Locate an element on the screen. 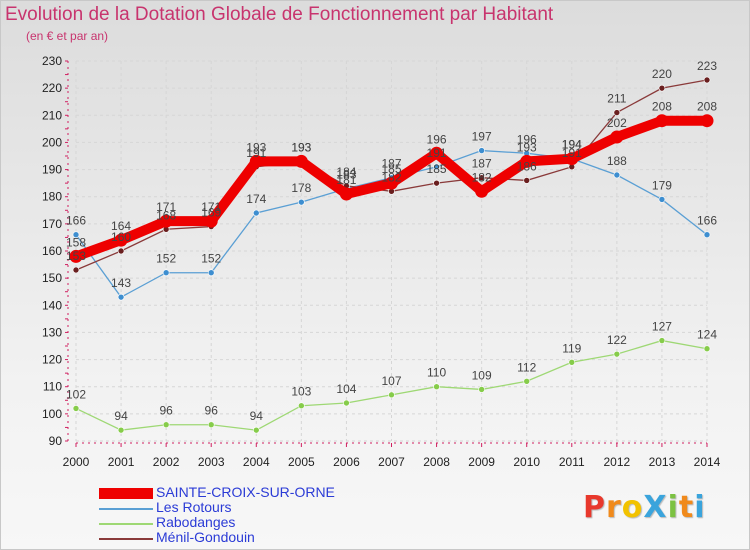 The height and width of the screenshot is (550, 750). data-label-sainte-croix-sur-orne: 202 is located at coordinates (617, 123).